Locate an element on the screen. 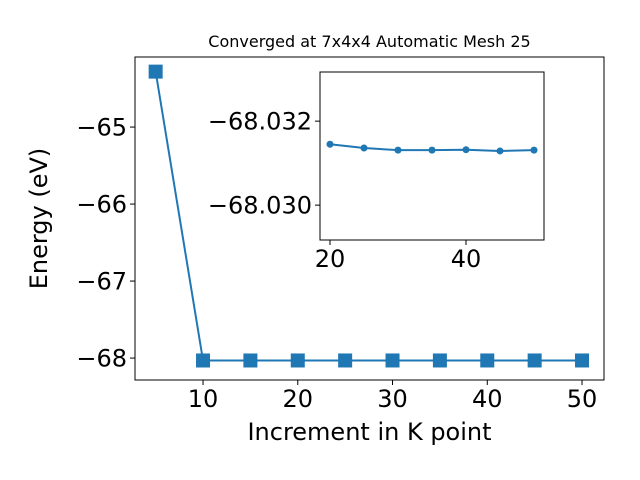 This screenshot has width=640, height=480. y-tick-label: −68 is located at coordinates (101, 358).